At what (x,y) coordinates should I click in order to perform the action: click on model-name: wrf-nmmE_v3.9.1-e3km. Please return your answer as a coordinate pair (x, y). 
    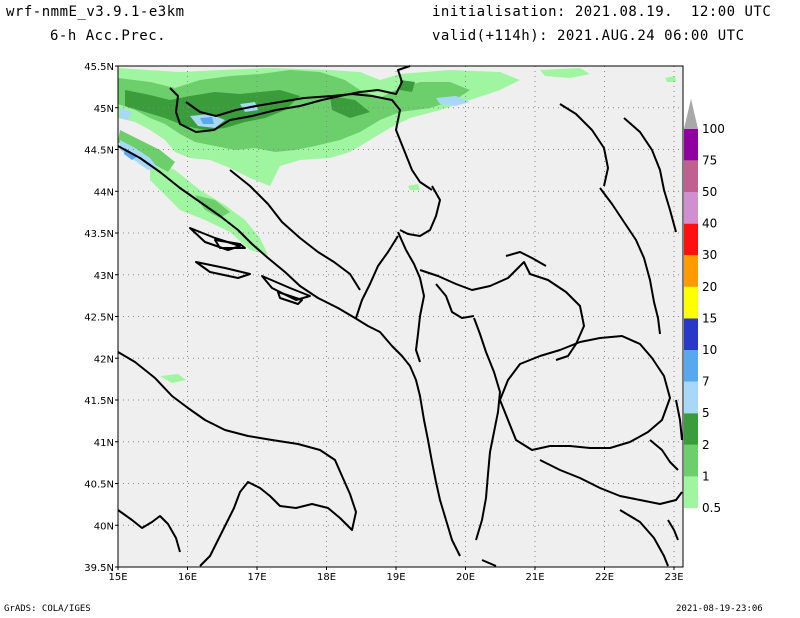
    Looking at the image, I should click on (95, 12).